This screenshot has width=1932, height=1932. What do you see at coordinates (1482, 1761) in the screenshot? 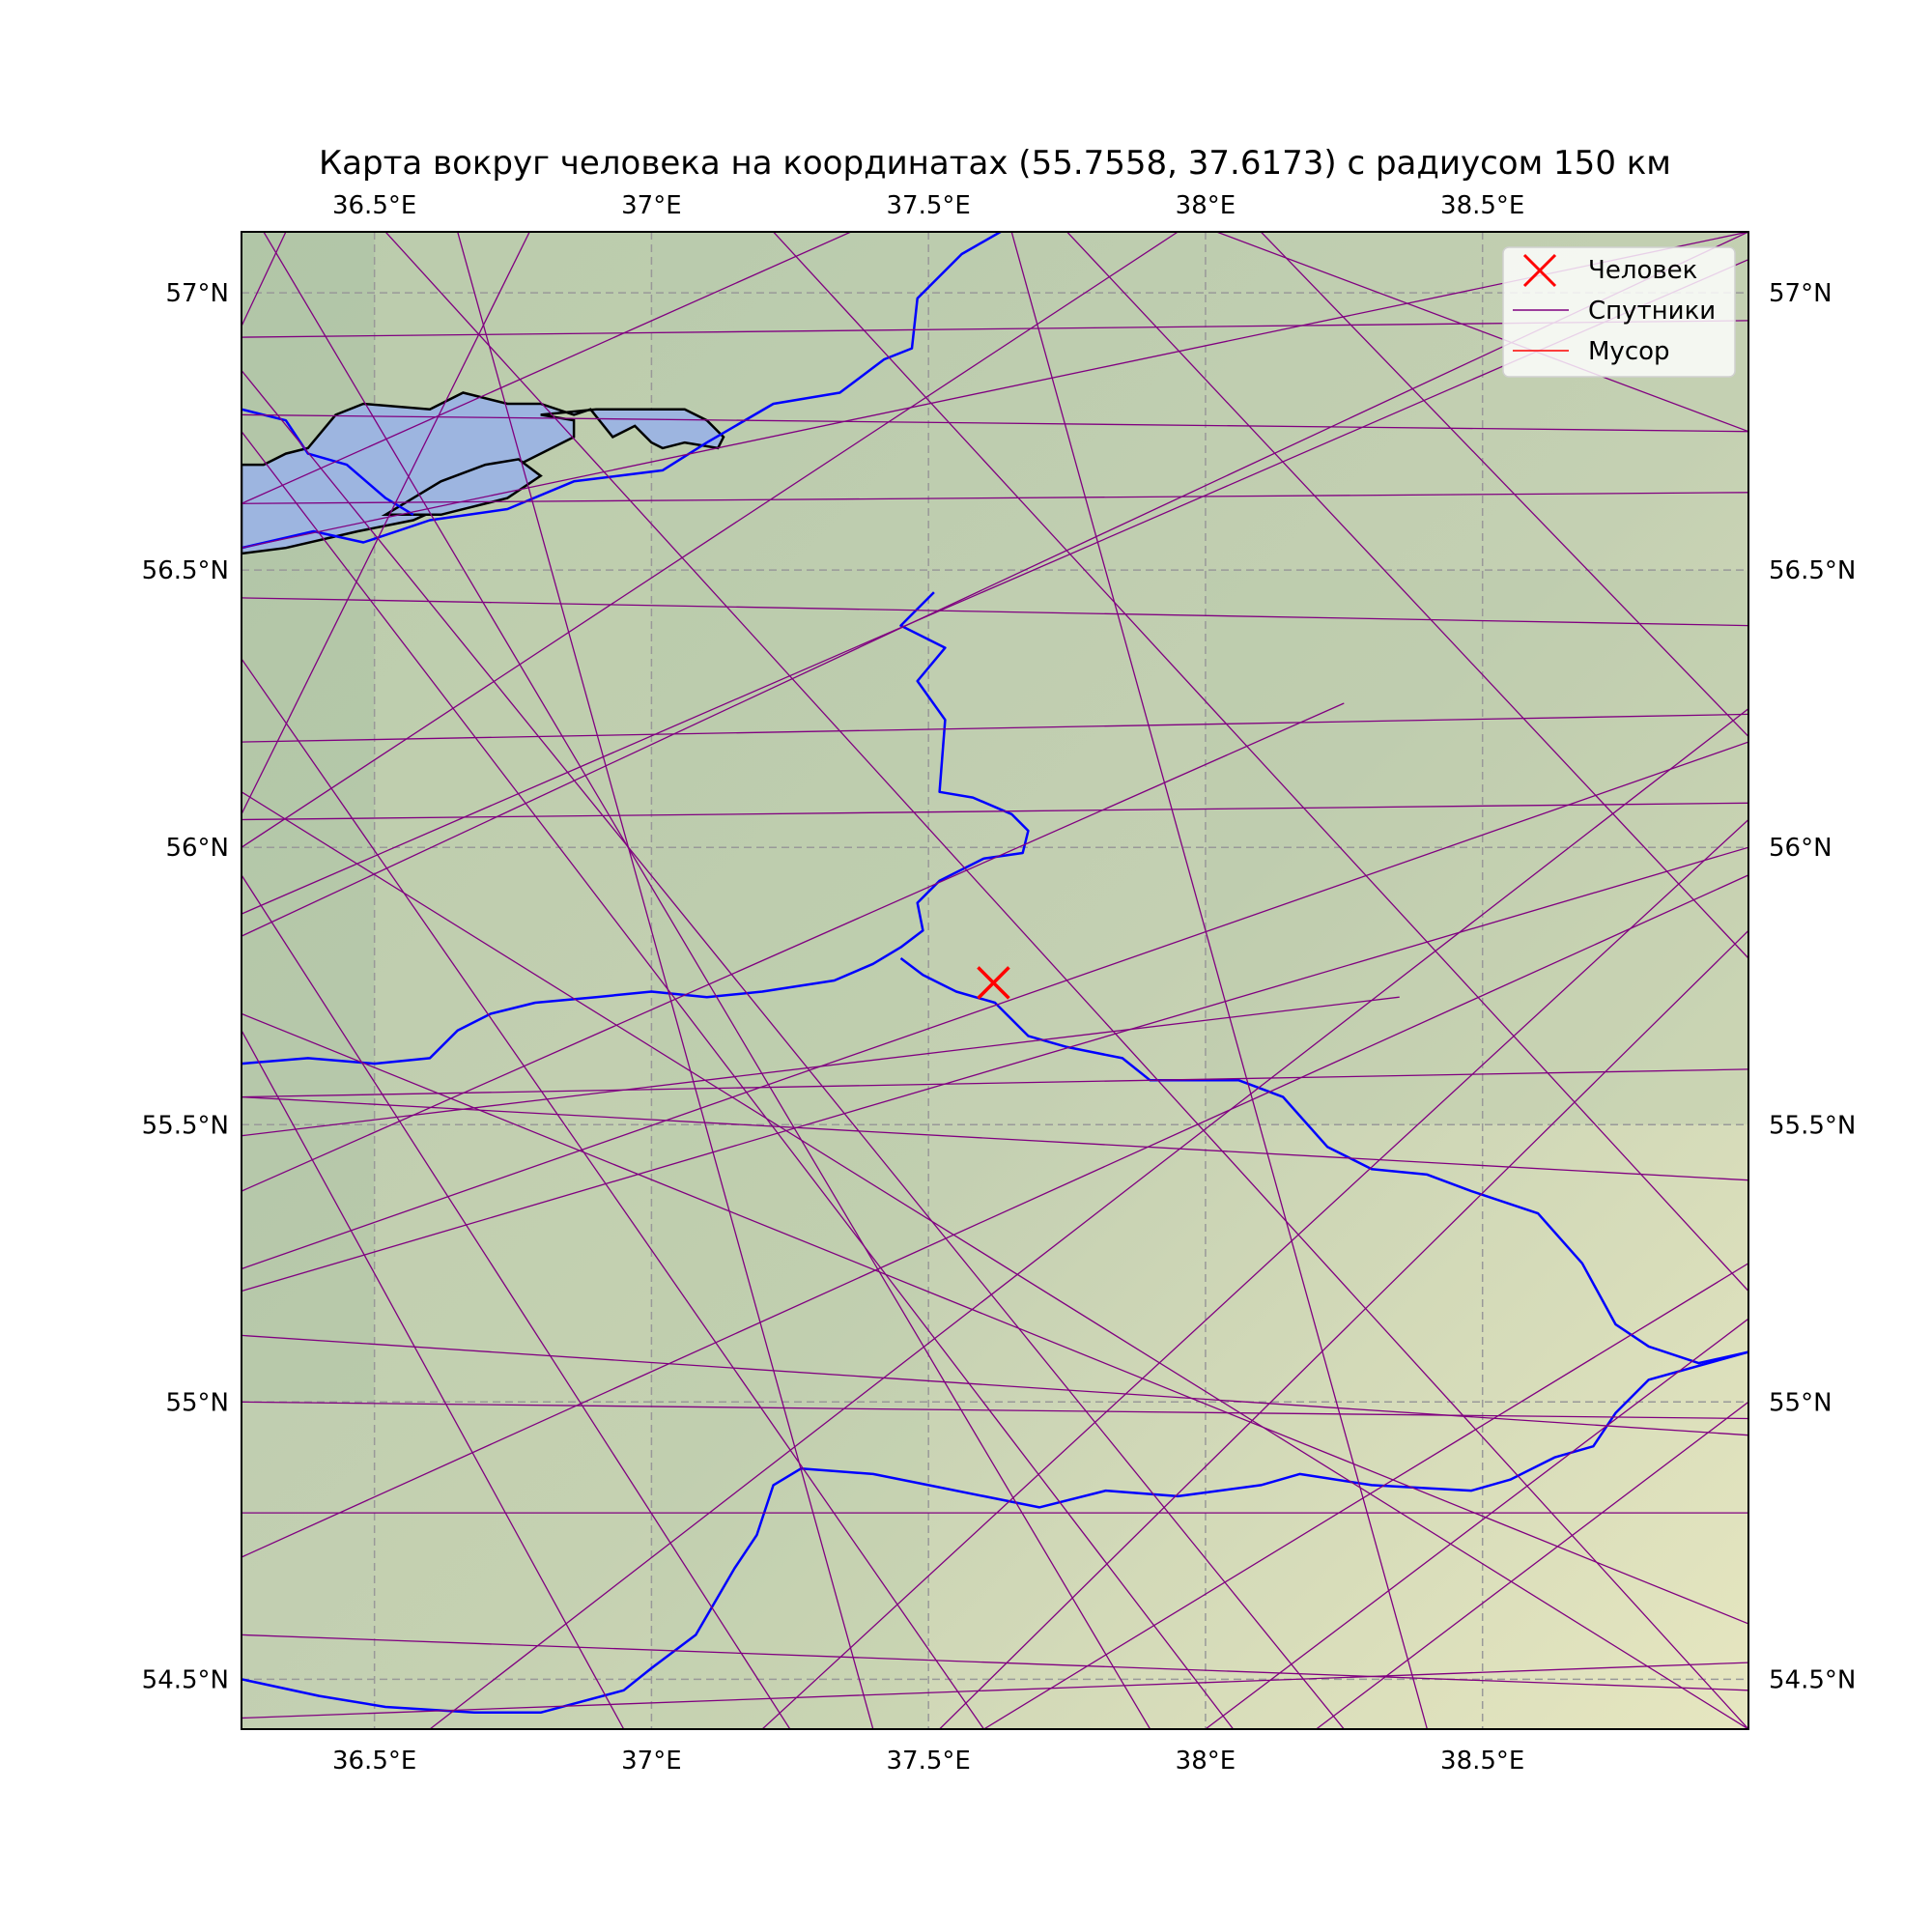
I see `x-tick-label-bottom-4: 38.5°E` at bounding box center [1482, 1761].